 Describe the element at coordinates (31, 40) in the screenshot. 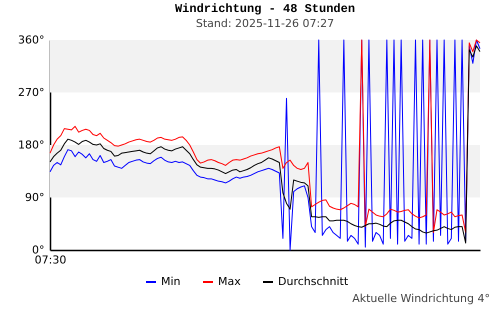

I see `y-tick-label: 360°` at that location.